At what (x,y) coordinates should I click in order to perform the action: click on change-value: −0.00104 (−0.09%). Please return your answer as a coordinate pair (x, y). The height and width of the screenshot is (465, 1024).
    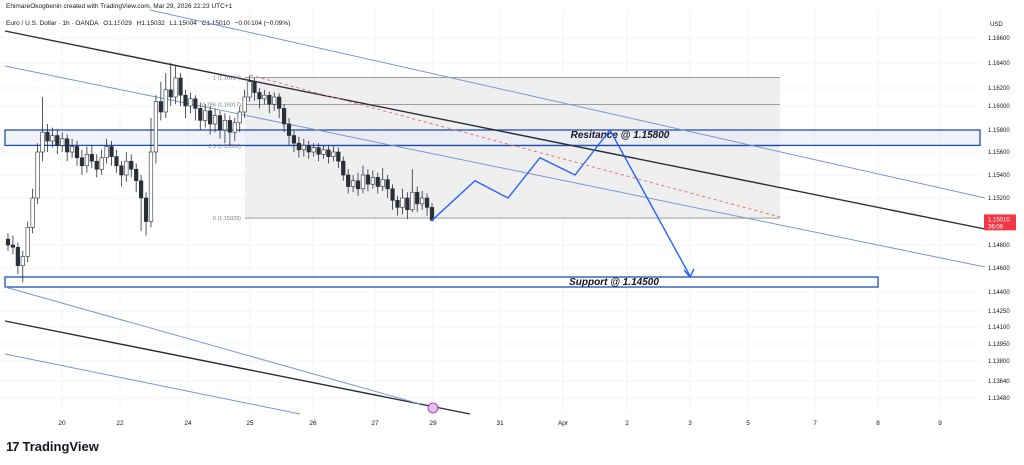
    Looking at the image, I should click on (262, 23).